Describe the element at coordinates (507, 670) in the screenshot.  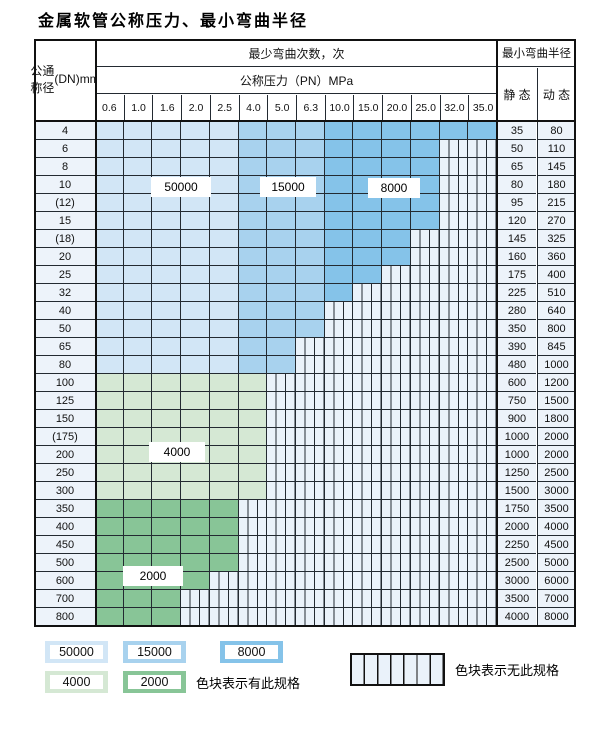
I see `legend-unavailable-text: 色块表示无此规格` at that location.